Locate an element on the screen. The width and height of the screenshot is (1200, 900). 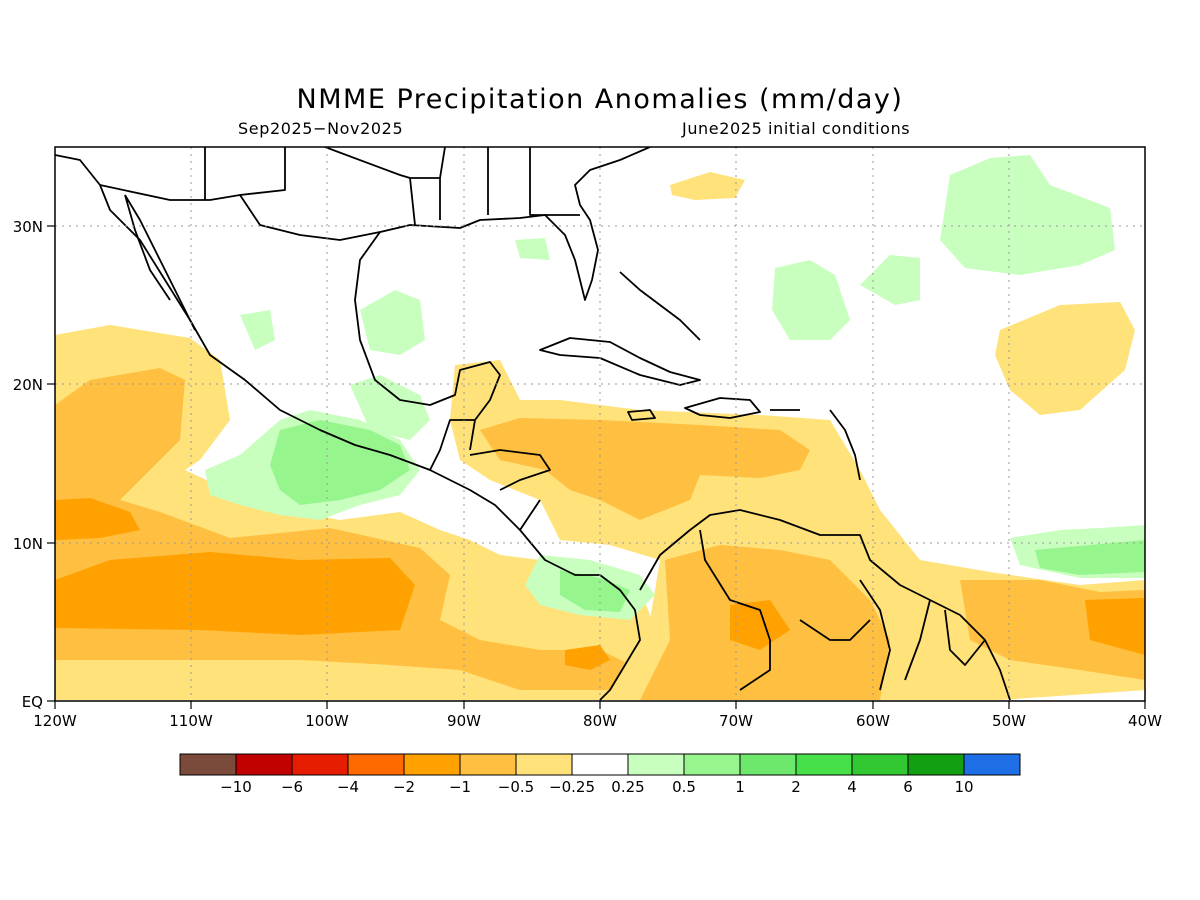
lon-label: 100W is located at coordinates (327, 721).